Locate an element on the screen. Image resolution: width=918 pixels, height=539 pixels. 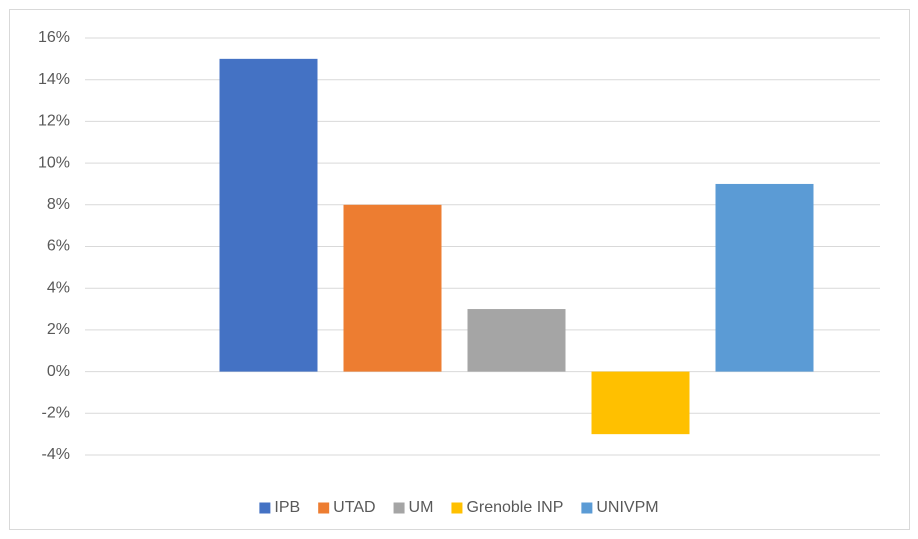
y-tick-label: 6% is located at coordinates (58, 246).